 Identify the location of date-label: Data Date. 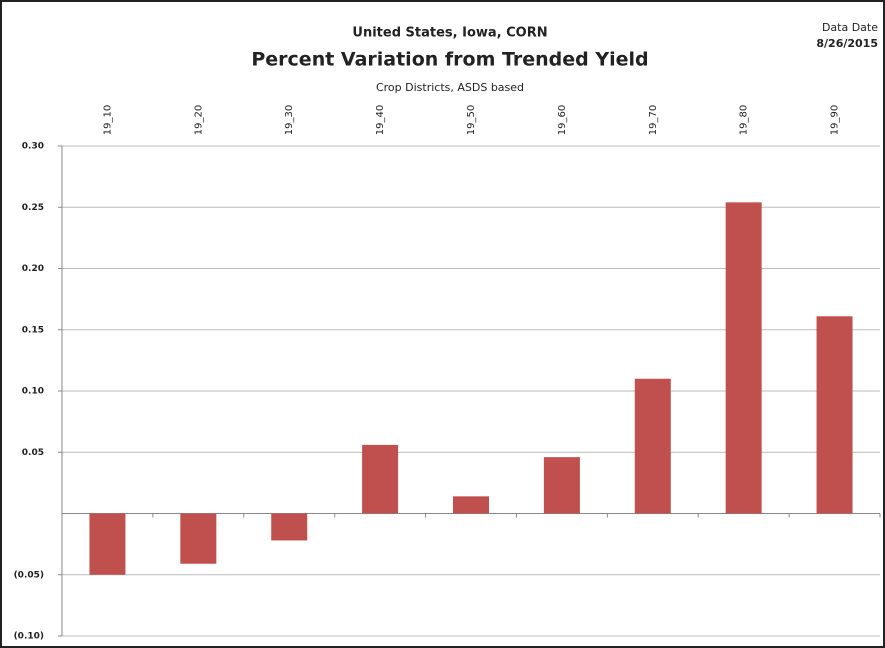
(850, 27).